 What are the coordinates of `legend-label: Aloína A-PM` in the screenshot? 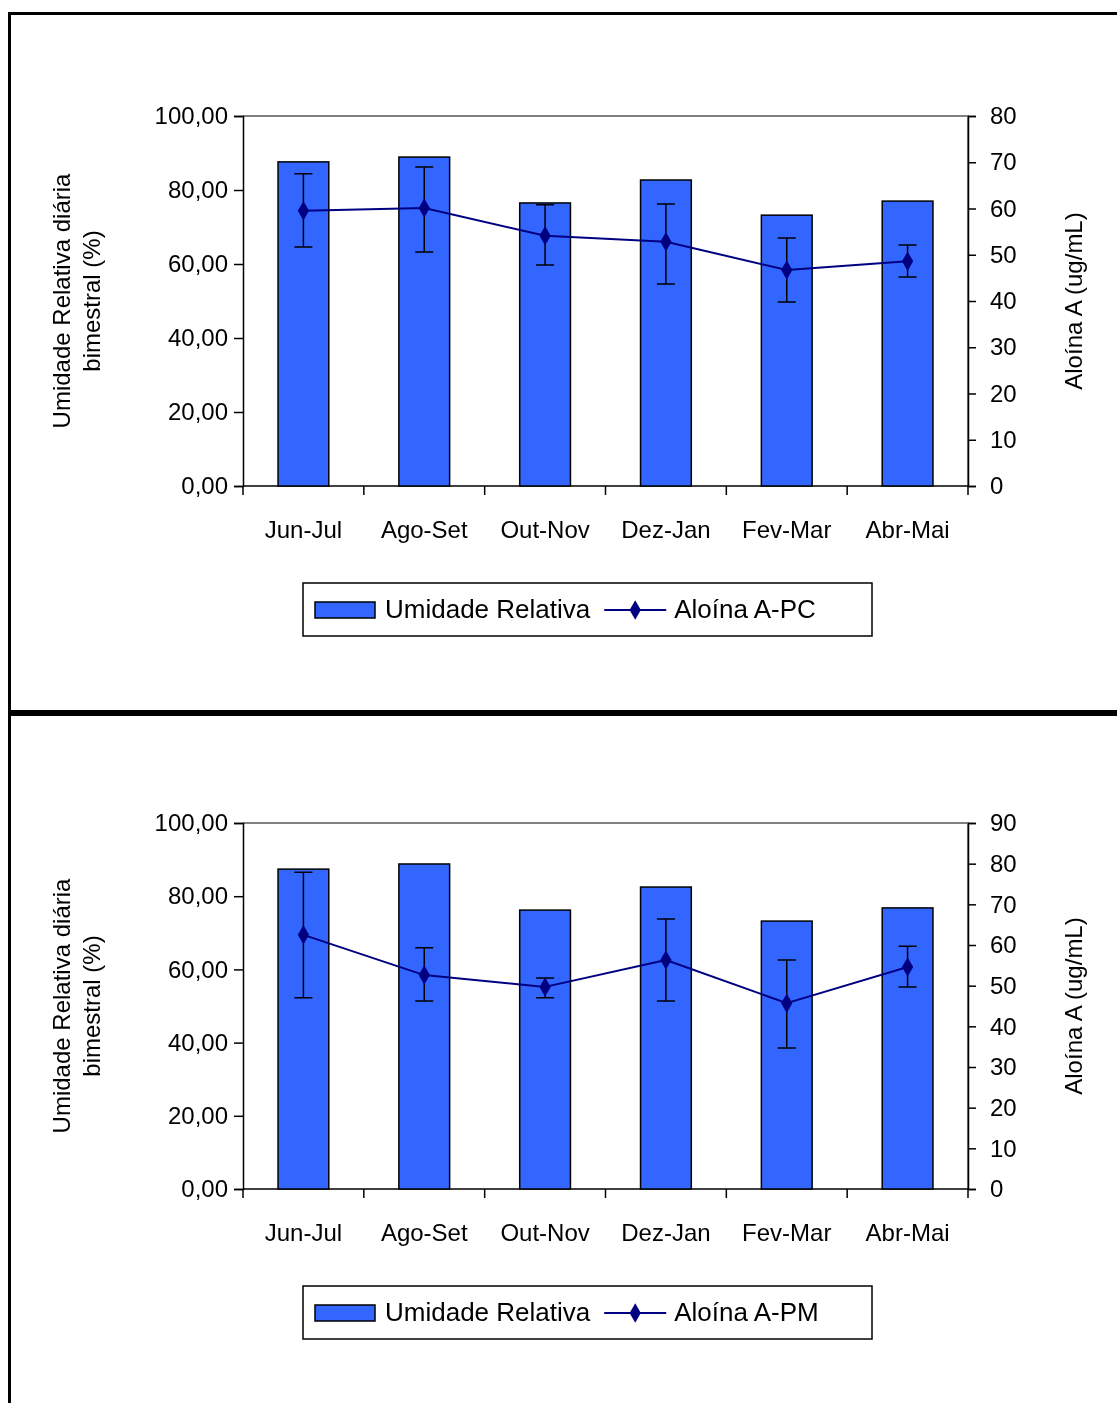 It's located at (746, 1312).